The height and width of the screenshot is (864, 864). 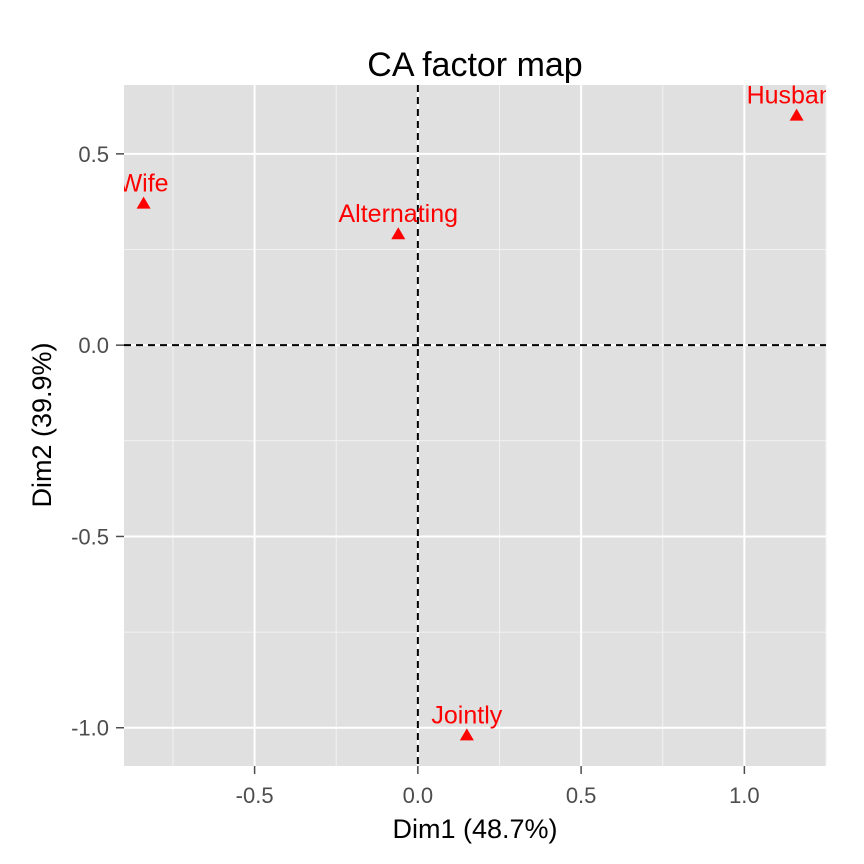 What do you see at coordinates (90, 536) in the screenshot?
I see `y-tick-label: -0.5` at bounding box center [90, 536].